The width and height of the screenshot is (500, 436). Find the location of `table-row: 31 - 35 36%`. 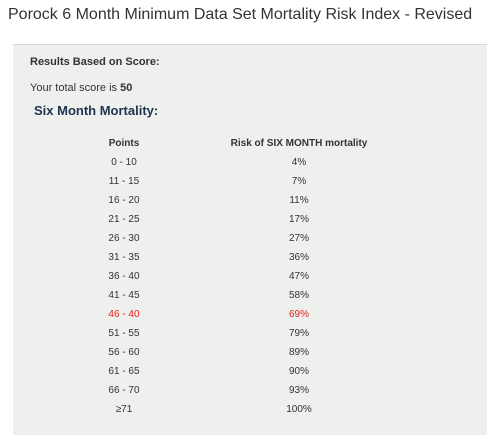

table-row: 31 - 35 36% is located at coordinates (250, 257).